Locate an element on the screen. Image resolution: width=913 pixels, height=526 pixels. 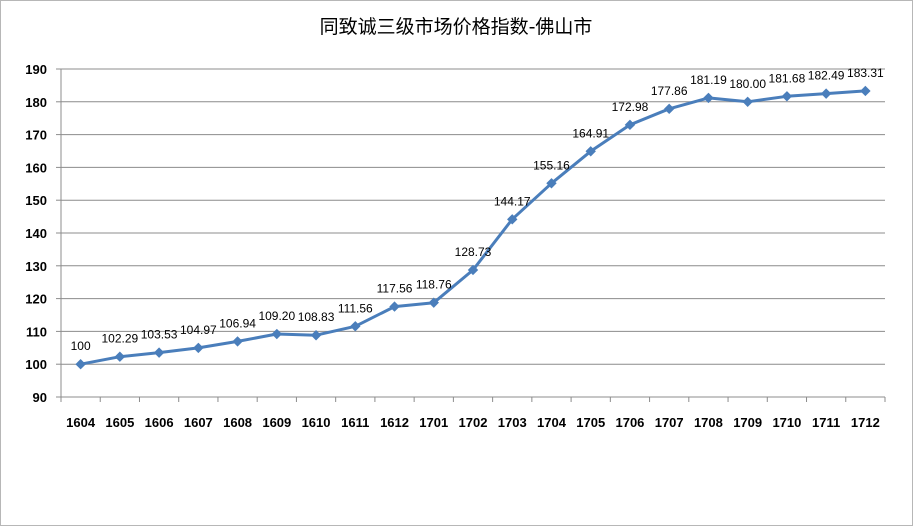
data-label: 182.49 is located at coordinates (826, 76).